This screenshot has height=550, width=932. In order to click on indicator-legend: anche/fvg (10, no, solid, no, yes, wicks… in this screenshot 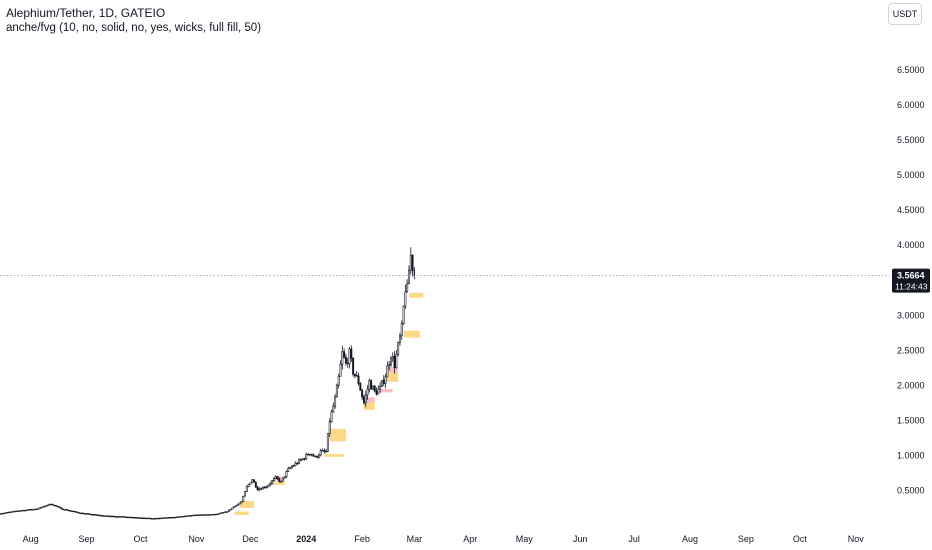, I will do `click(134, 28)`.